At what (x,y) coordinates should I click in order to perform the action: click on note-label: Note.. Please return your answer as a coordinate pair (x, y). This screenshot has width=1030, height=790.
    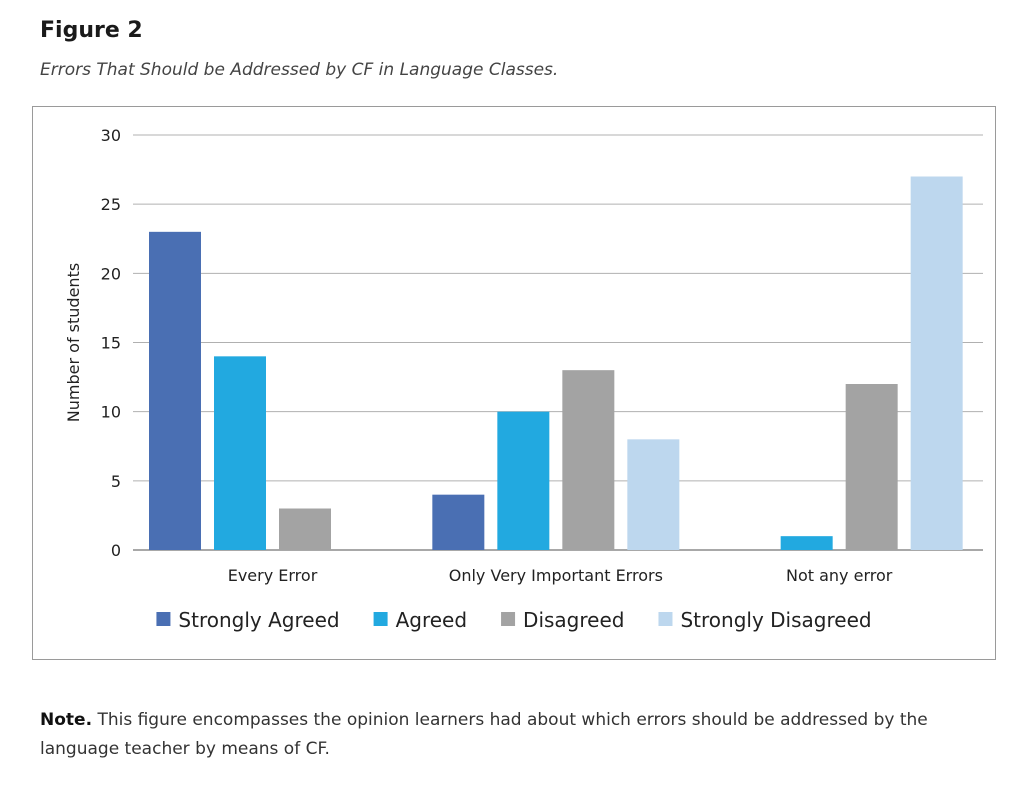
    Looking at the image, I should click on (66, 720).